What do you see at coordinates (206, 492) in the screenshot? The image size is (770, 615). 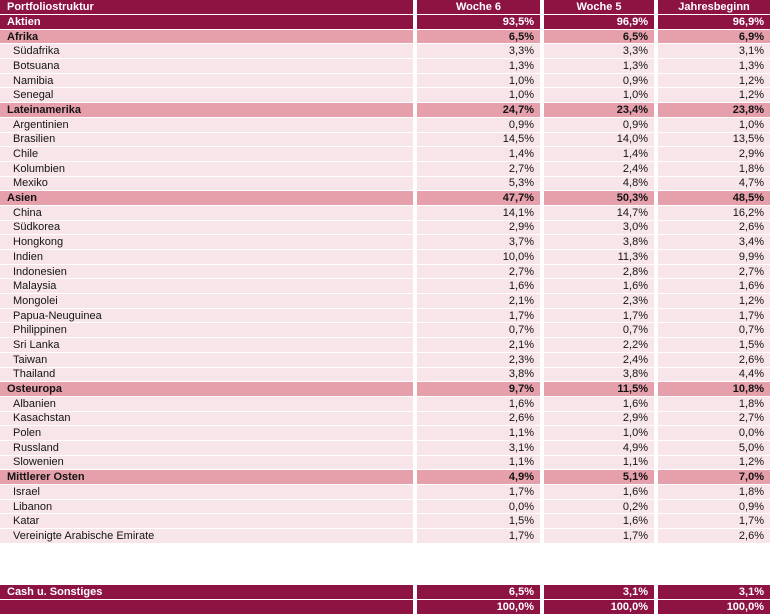 I see `row-label: Israel` at bounding box center [206, 492].